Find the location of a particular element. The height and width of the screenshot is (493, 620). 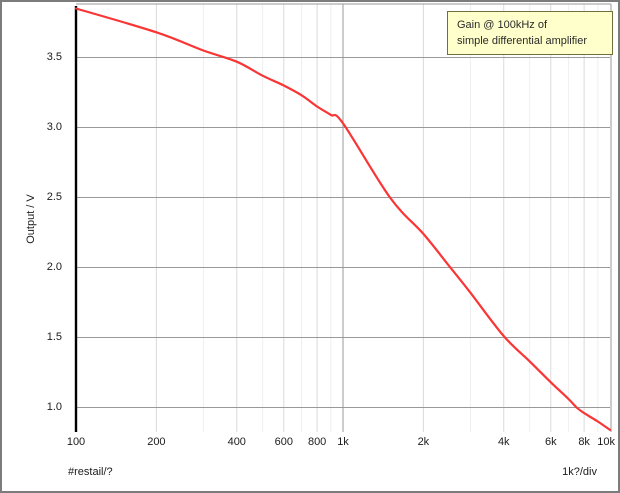

legend-line-1: Gain @ 100kHz of is located at coordinates (502, 25).